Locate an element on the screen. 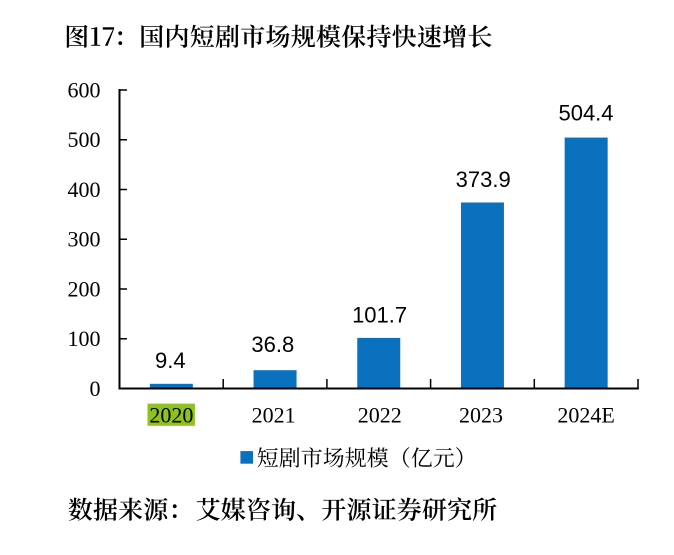  svg-text: 2024E is located at coordinates (585, 415).